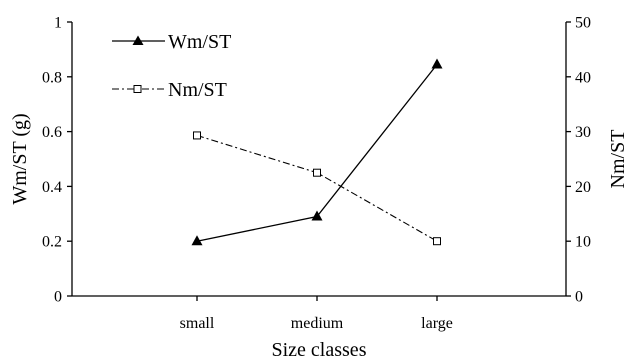  Describe the element at coordinates (52, 77) in the screenshot. I see `left-tick-label: 0.8` at that location.